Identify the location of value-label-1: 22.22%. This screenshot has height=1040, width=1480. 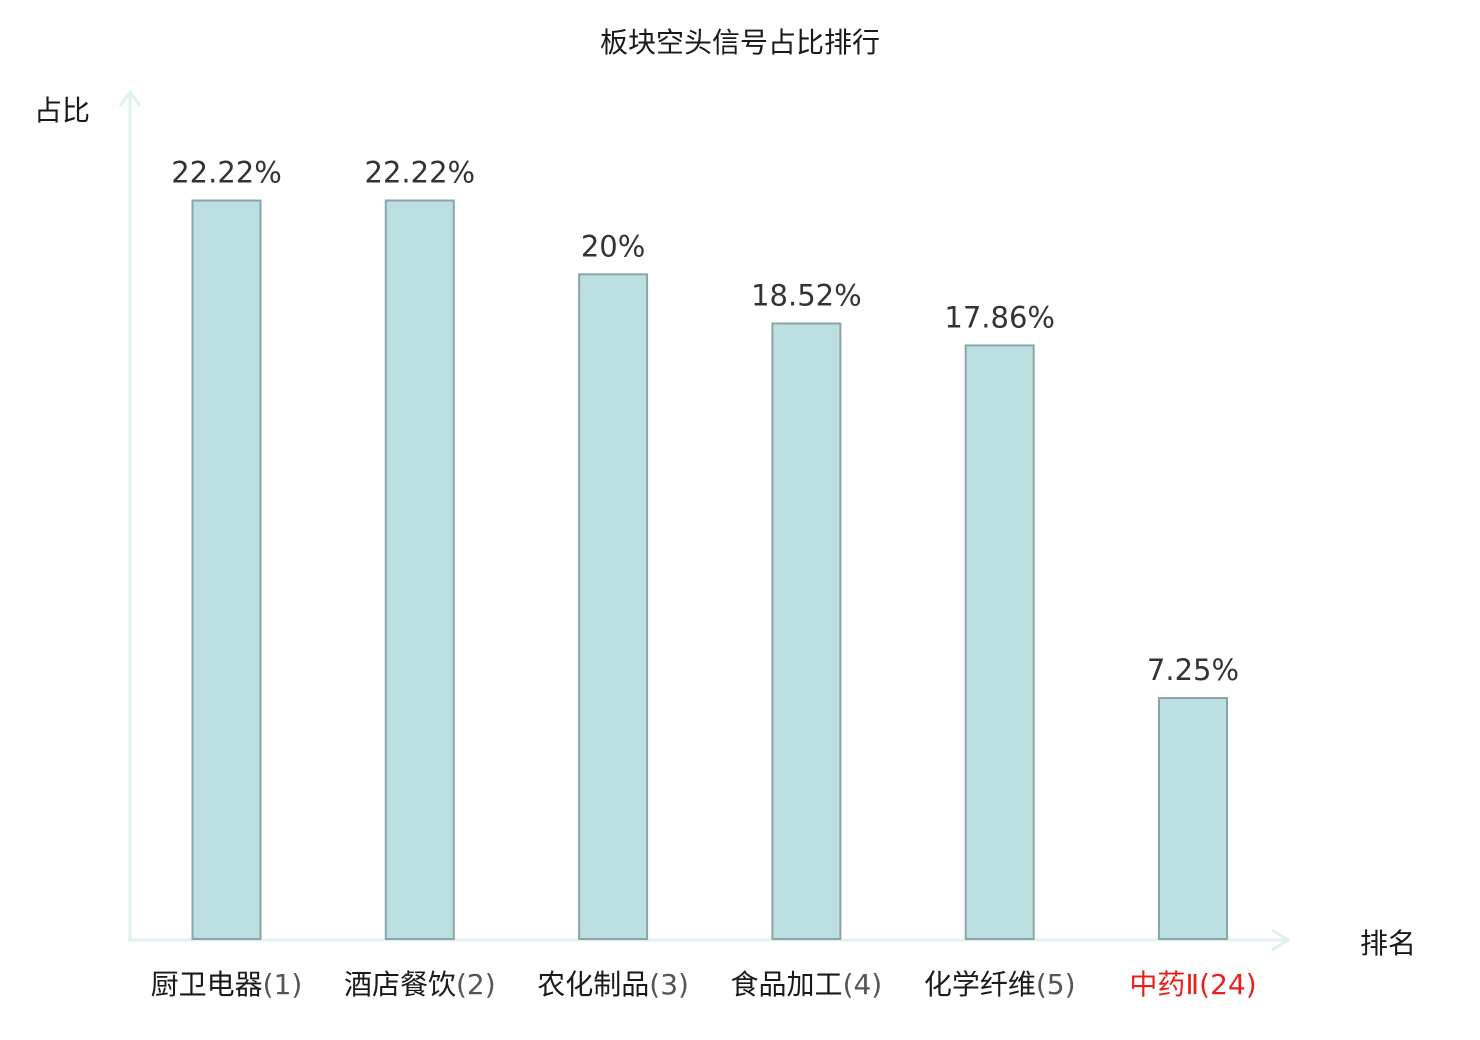
(226, 173).